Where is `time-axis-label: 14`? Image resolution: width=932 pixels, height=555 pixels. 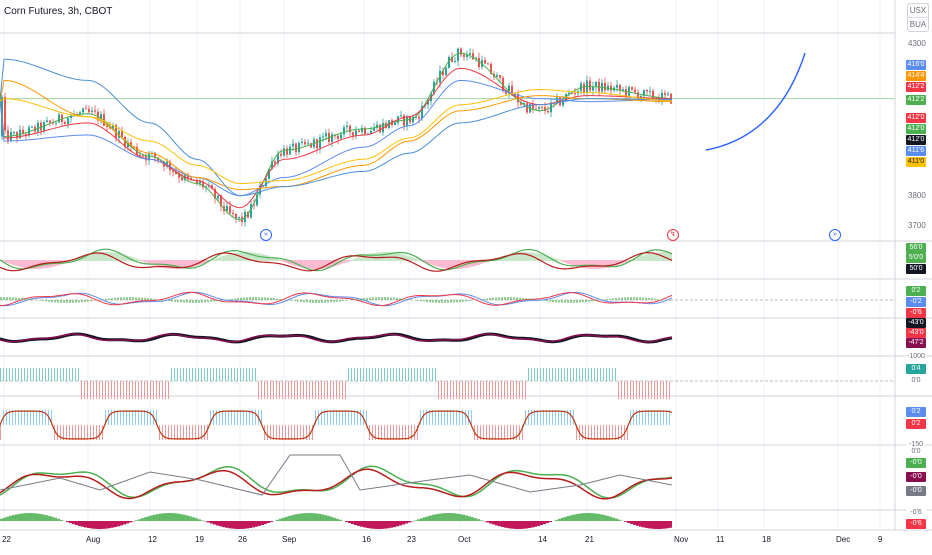
time-axis-label: 14 is located at coordinates (542, 539).